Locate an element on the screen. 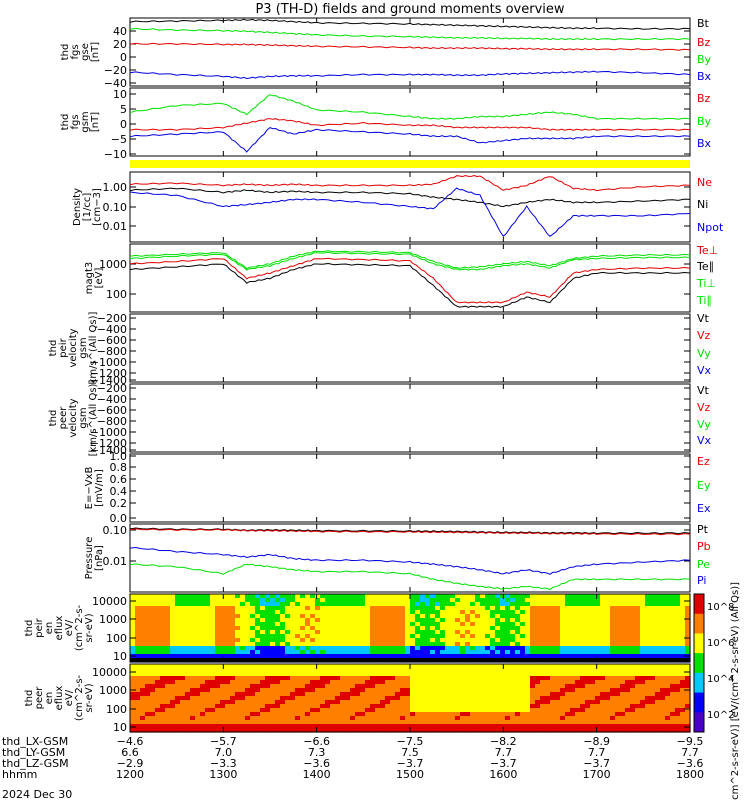  y-tick-label: 0.4 is located at coordinates (119, 491).